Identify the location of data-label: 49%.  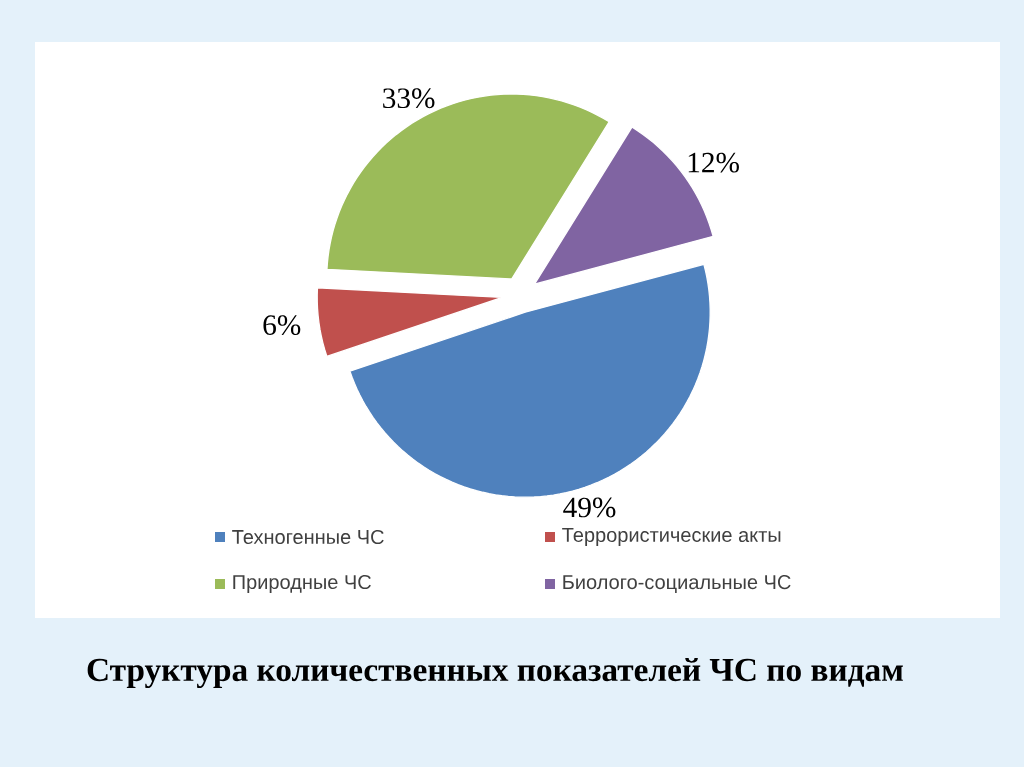
(589, 507).